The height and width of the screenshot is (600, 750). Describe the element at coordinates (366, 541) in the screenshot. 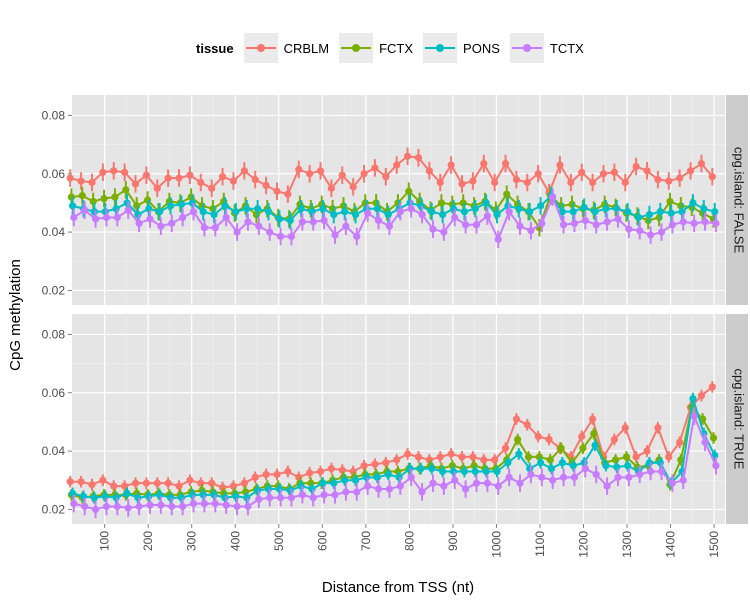

I see `x-tick-label: 700` at that location.